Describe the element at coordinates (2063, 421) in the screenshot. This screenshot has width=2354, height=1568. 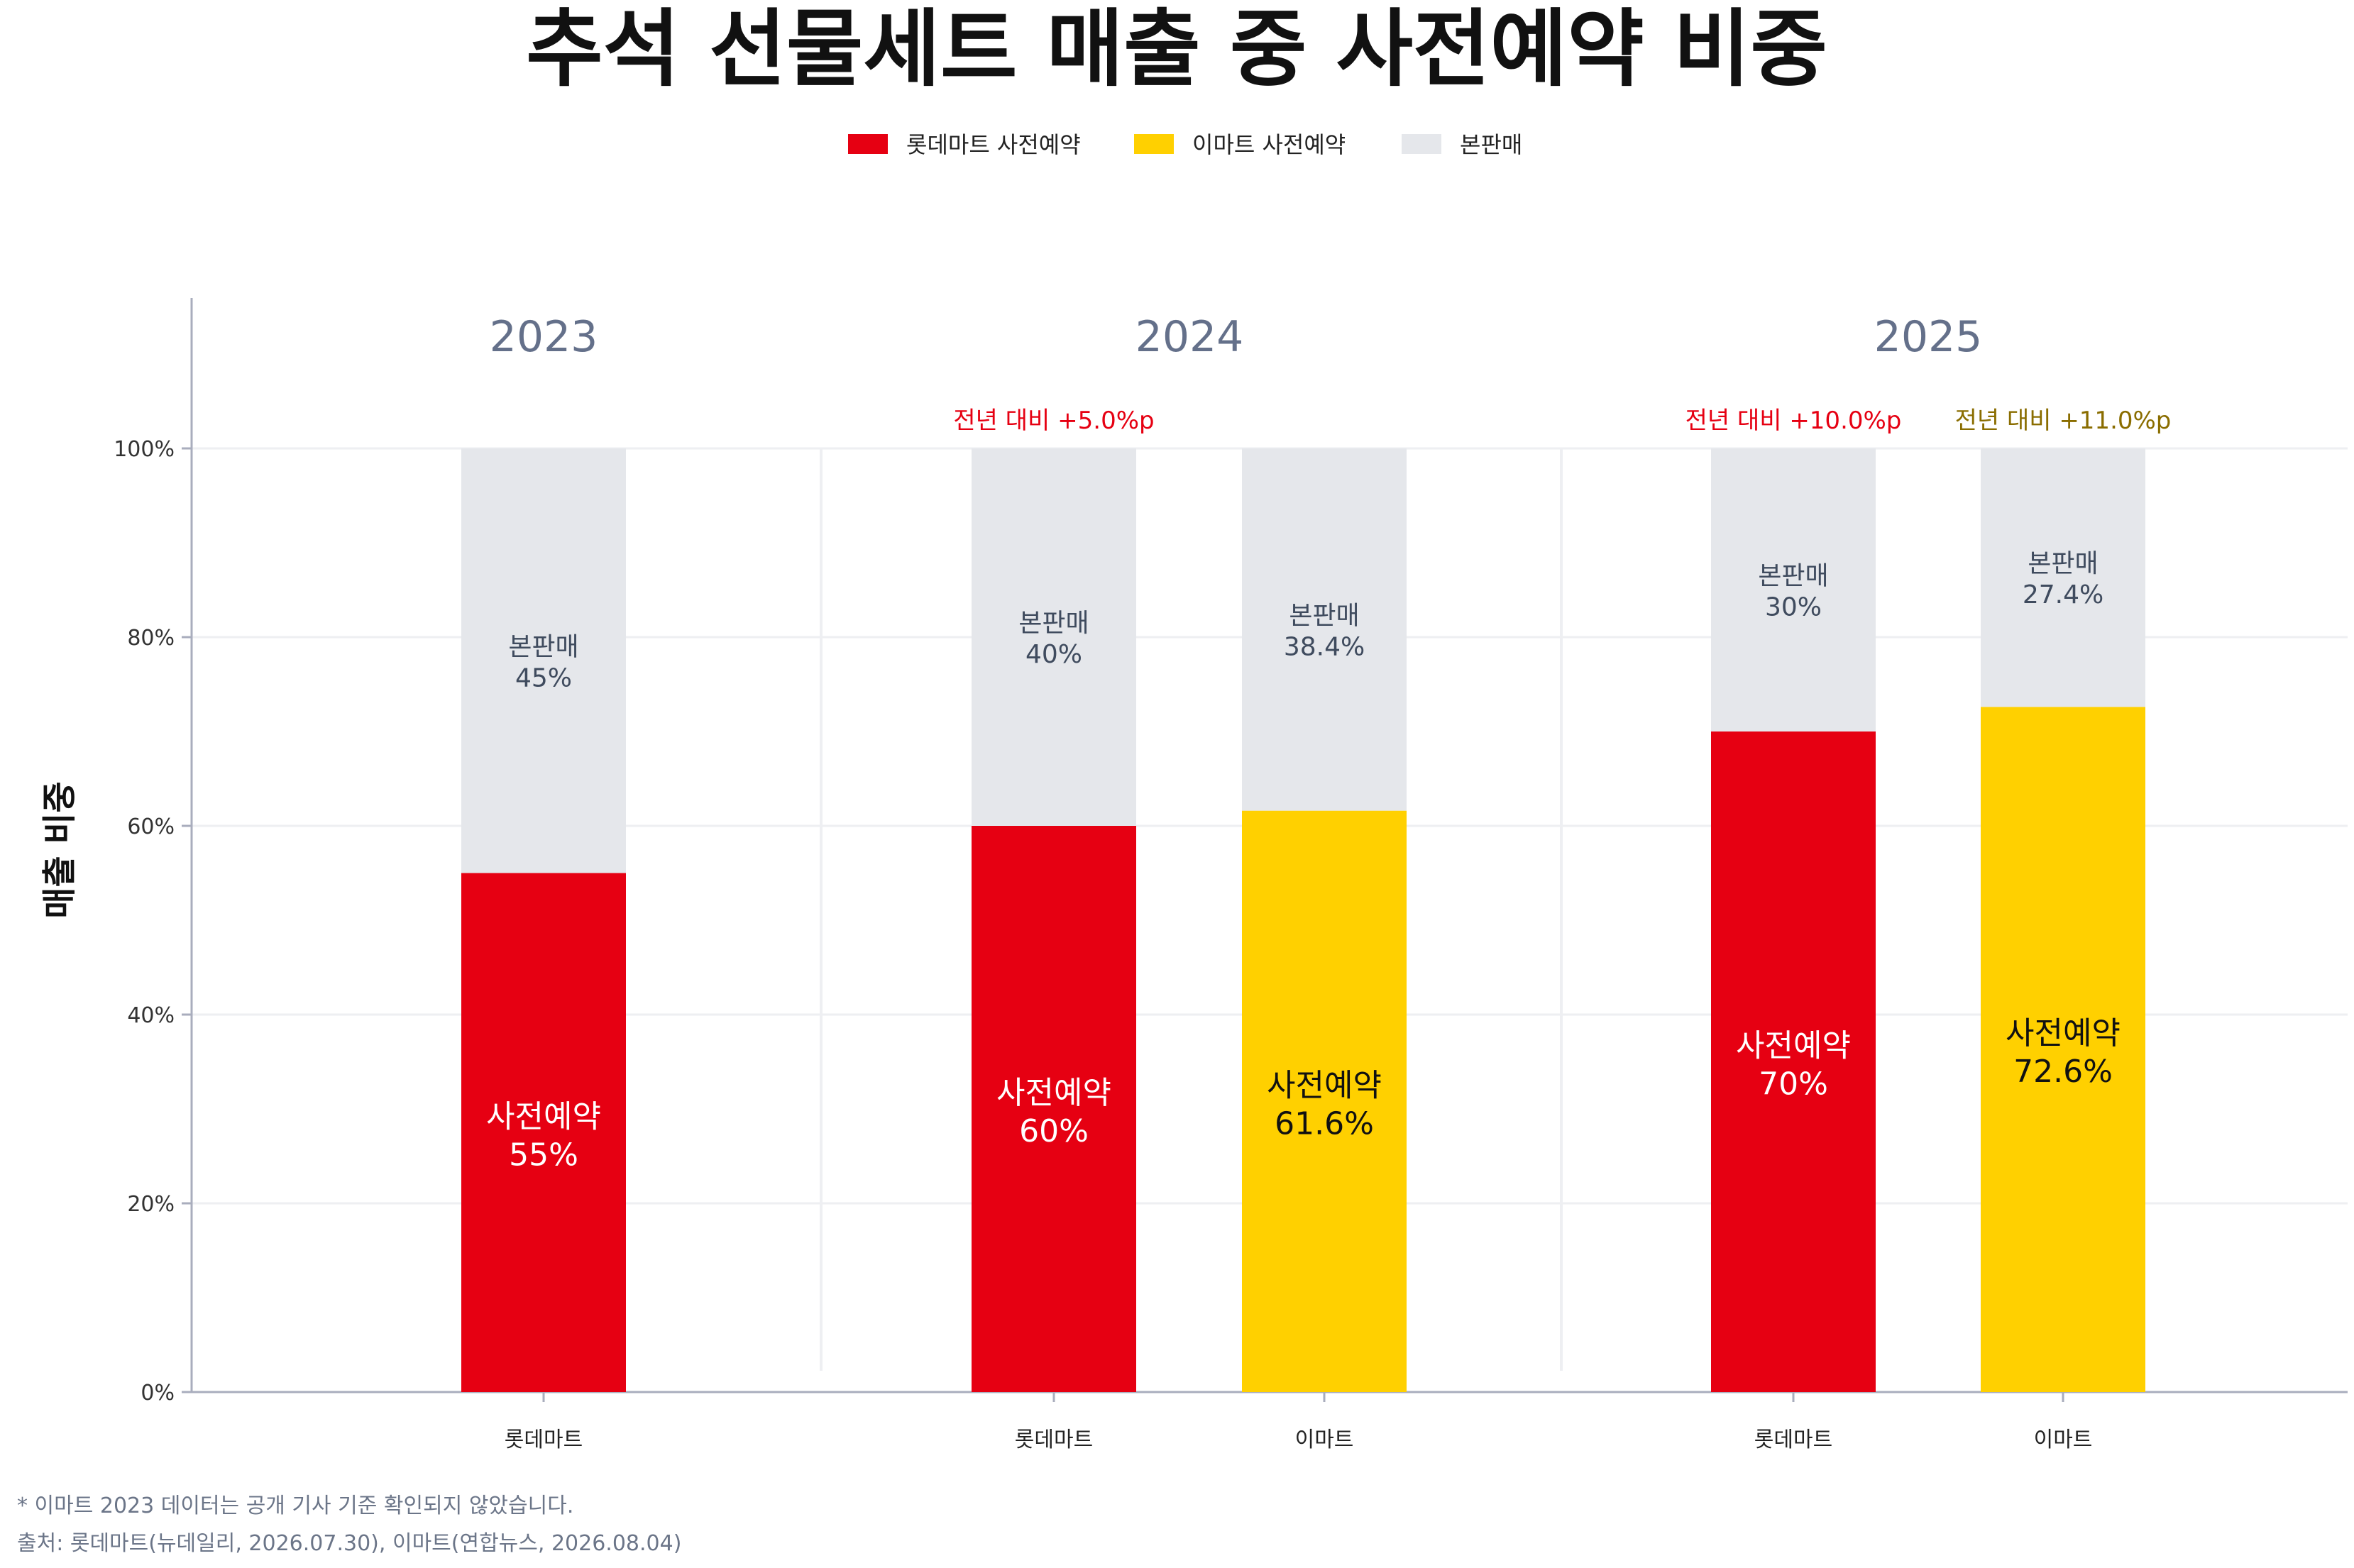
I see `delta-label-2025-1: 전년 대비 +11.0%p` at that location.